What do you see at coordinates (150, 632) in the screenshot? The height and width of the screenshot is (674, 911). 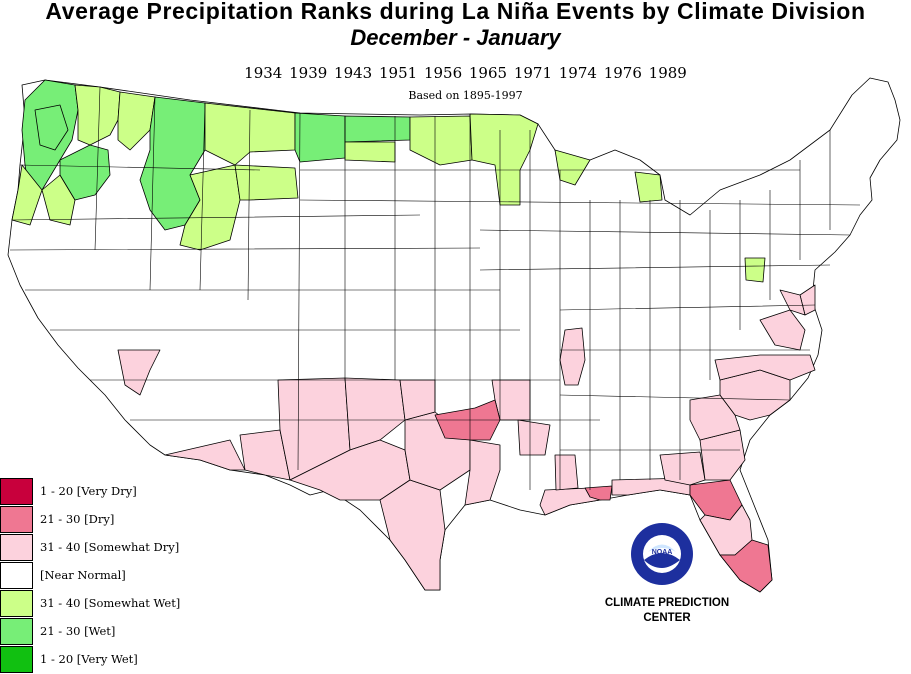 I see `legend-item-wet: 21 - 30 [Wet]` at bounding box center [150, 632].